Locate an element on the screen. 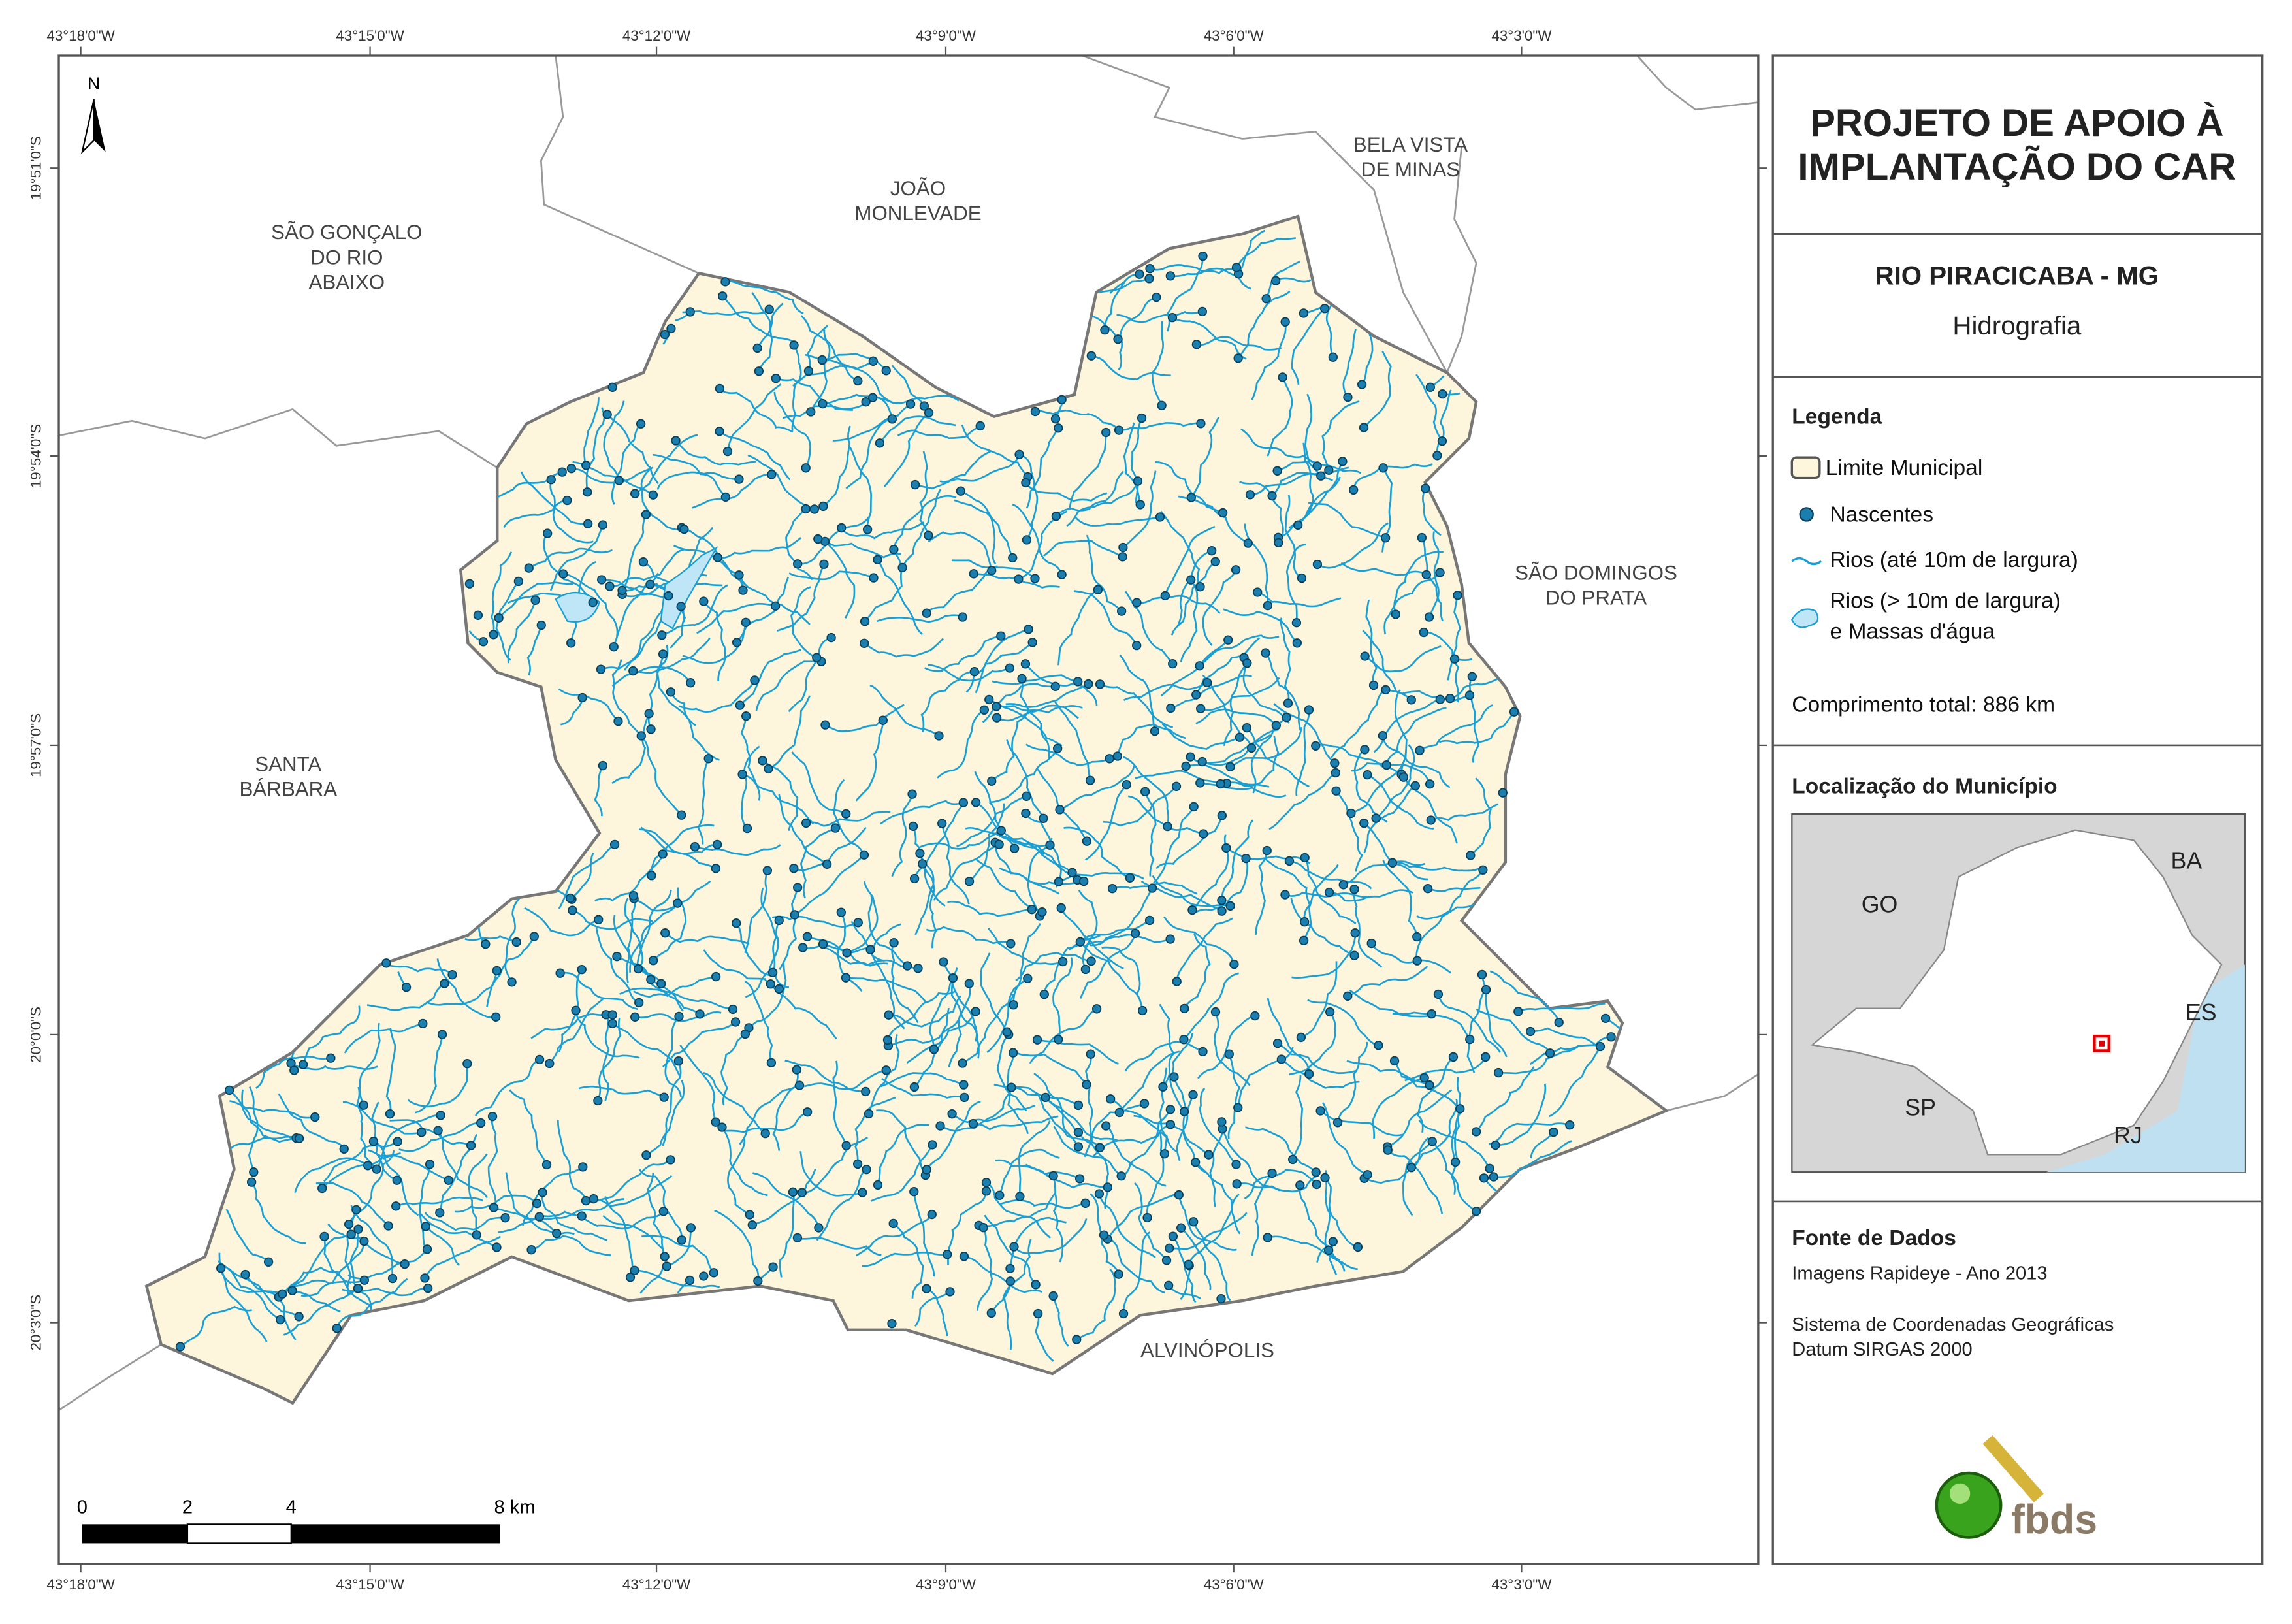 The image size is (2292, 1624). state-label: GO is located at coordinates (1880, 904).